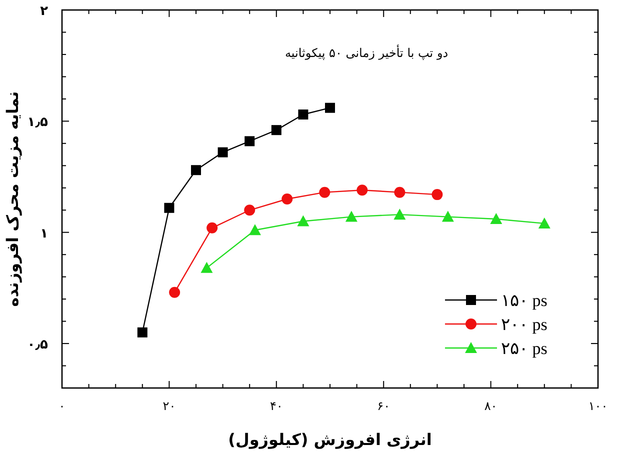  I want to click on y-tick-label: ۲, so click(44, 11).